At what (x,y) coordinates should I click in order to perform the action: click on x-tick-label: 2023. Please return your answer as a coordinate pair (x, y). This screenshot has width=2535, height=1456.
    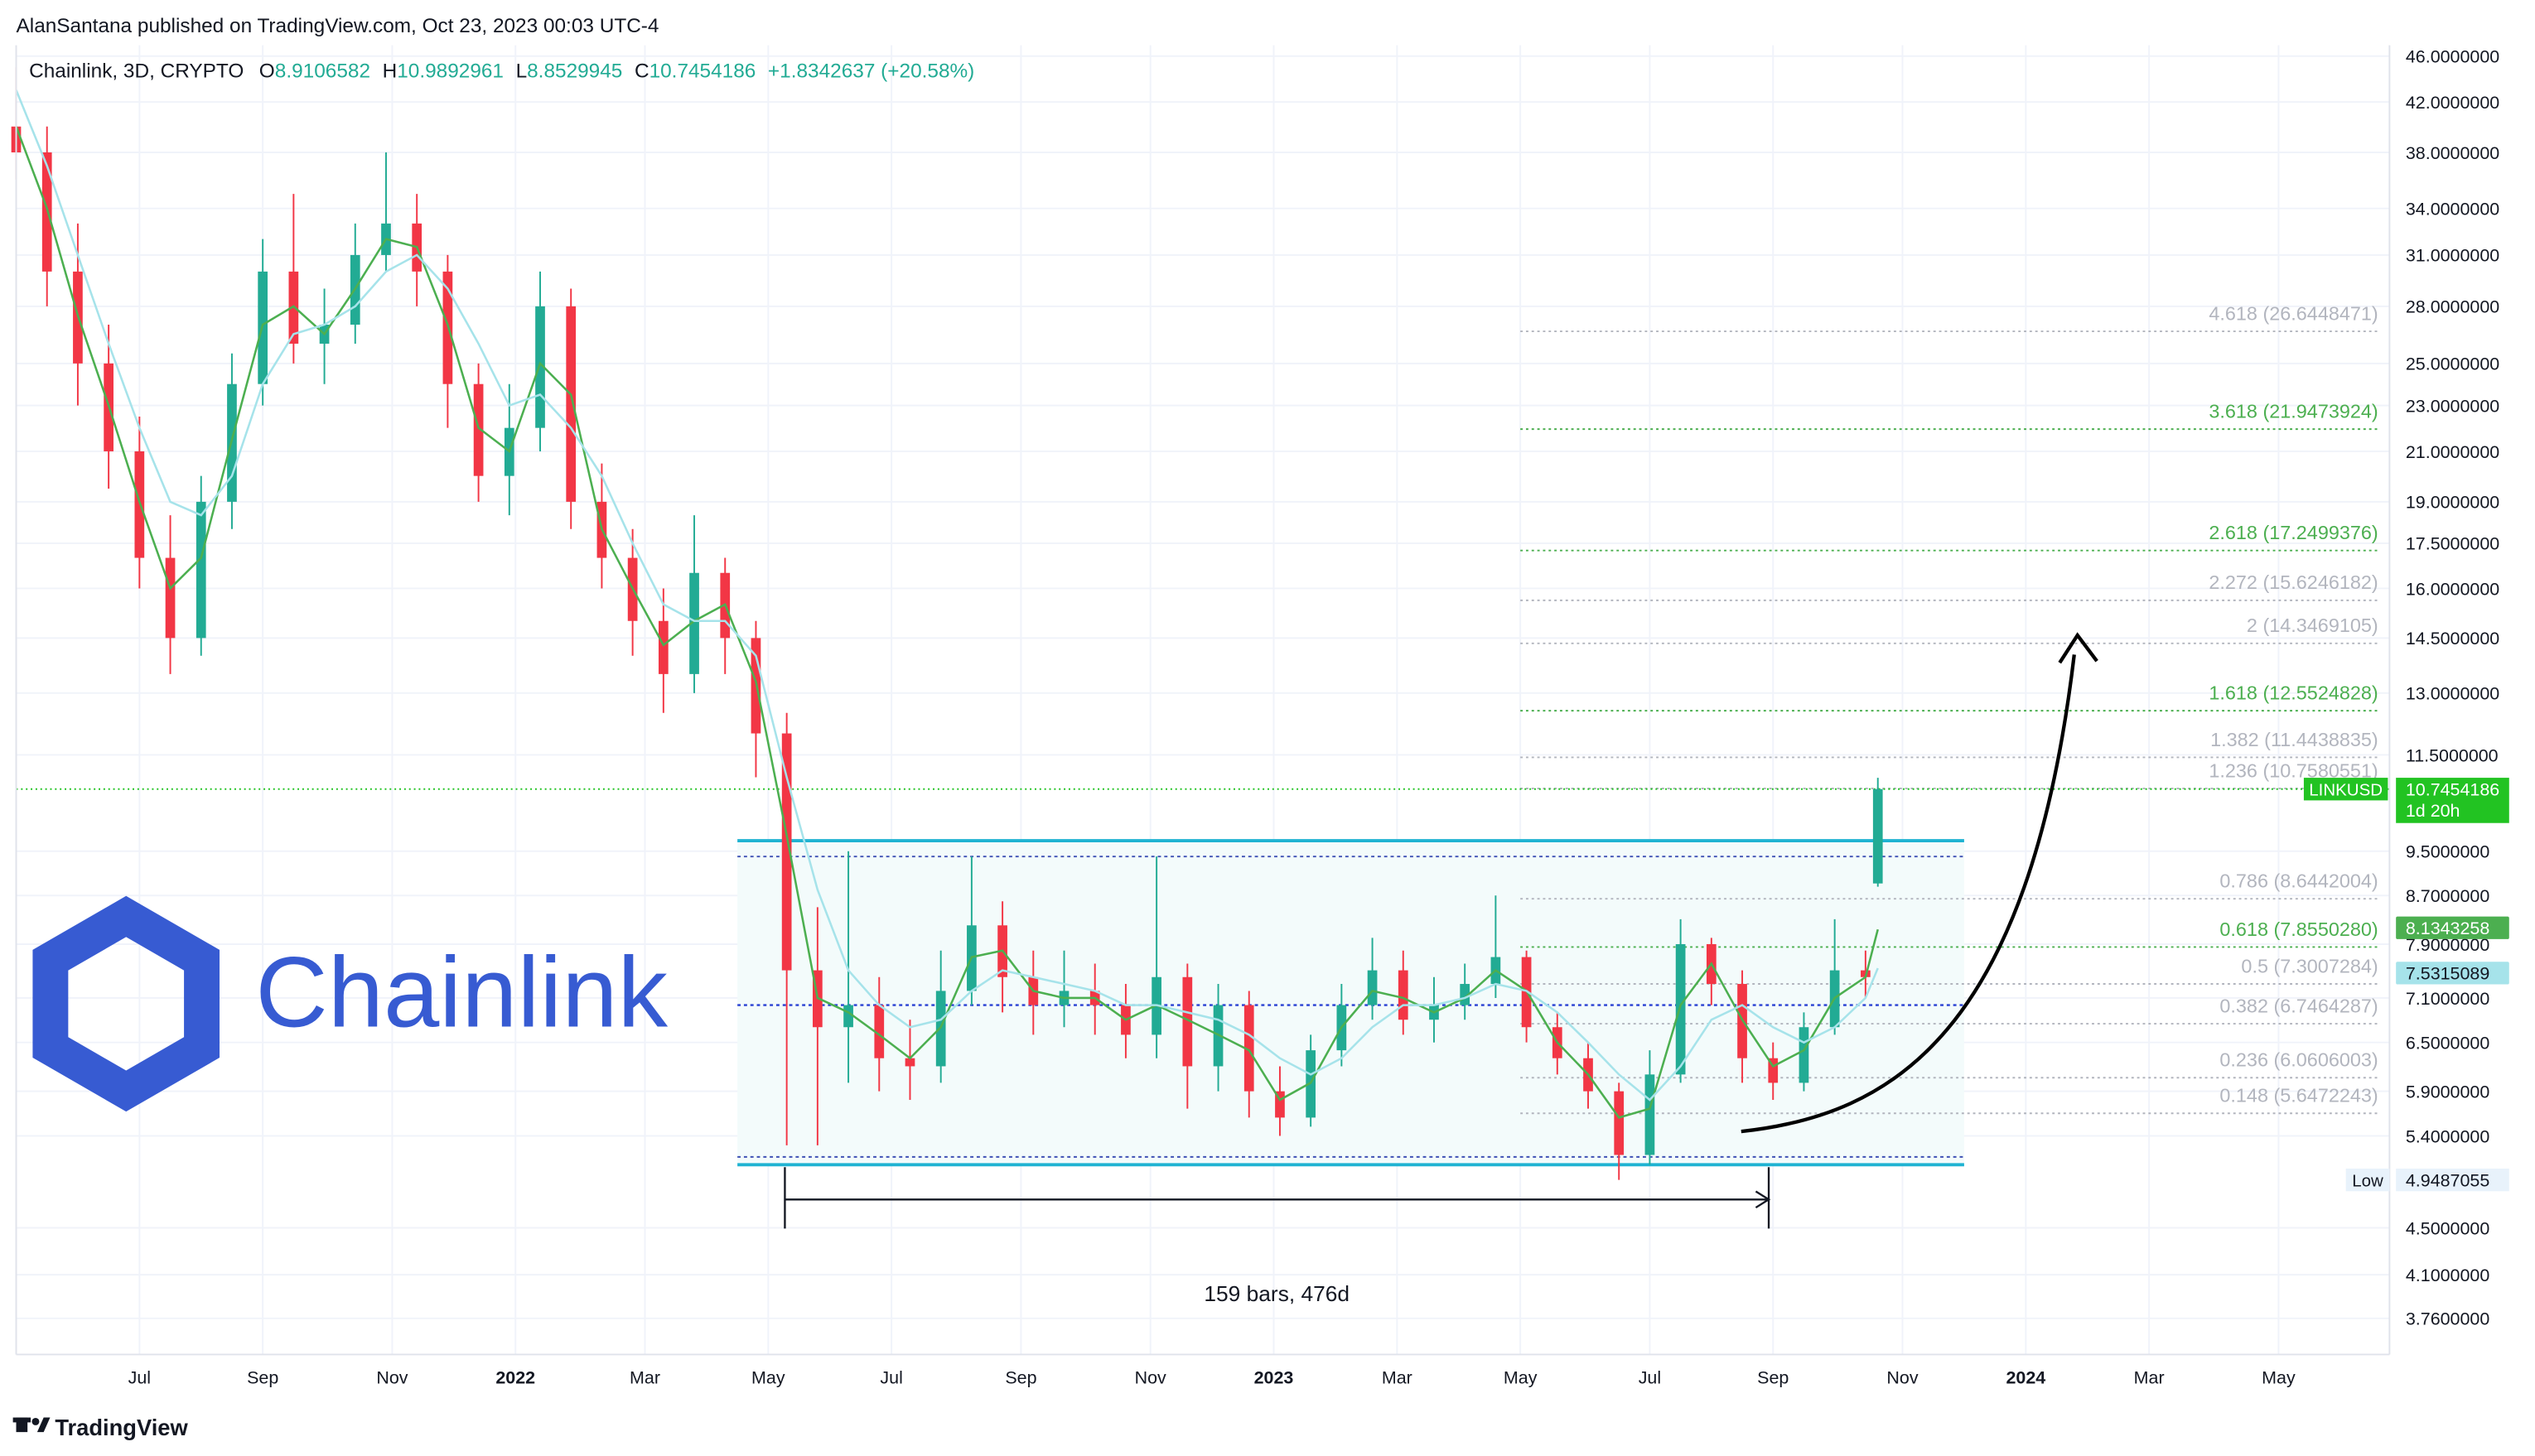
    Looking at the image, I should click on (1274, 1378).